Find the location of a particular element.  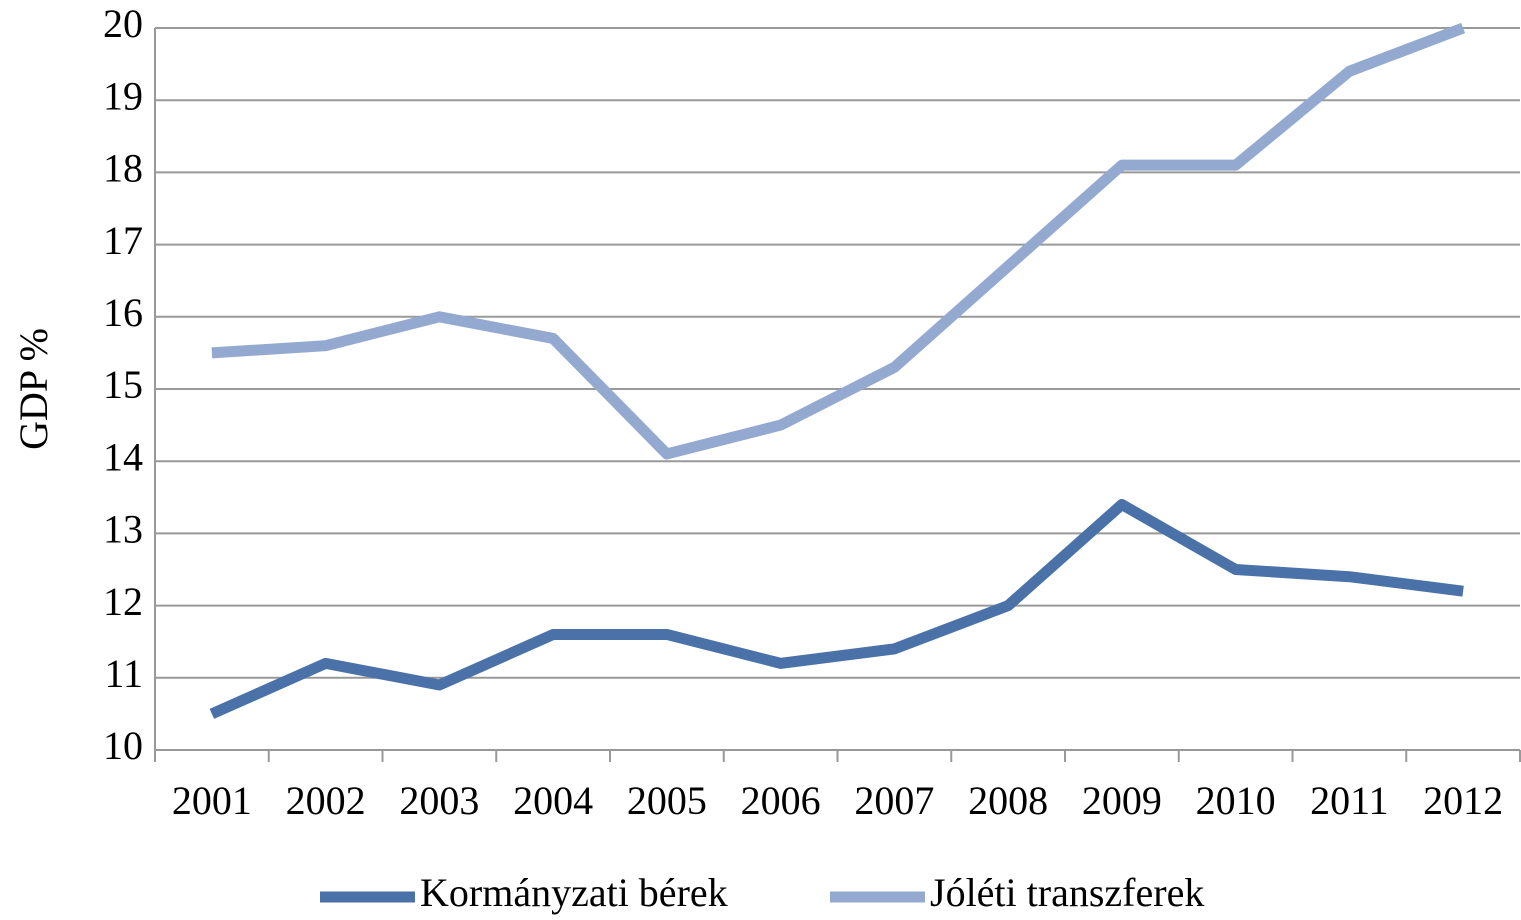

y-tick-label: 19 is located at coordinates (123, 95).